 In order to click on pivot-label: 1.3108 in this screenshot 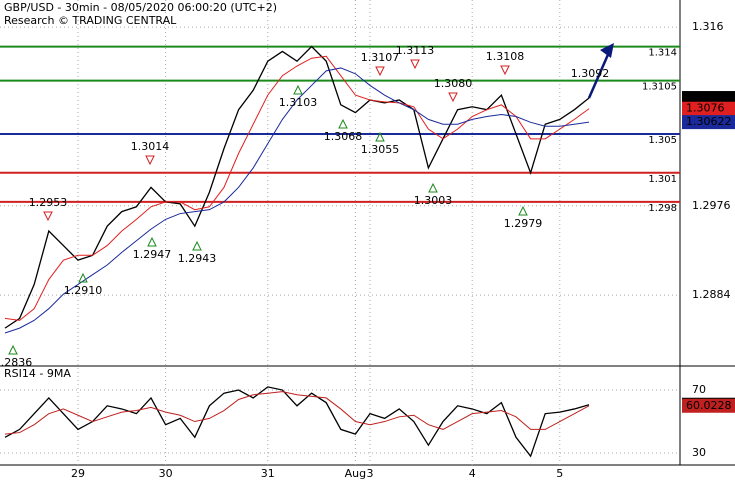, I will do `click(505, 56)`.